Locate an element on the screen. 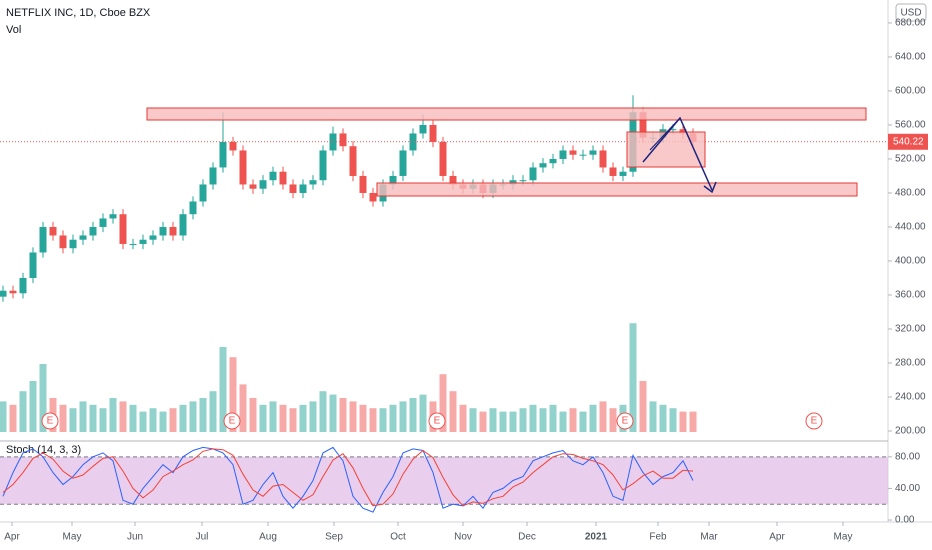  x-tick-label: 2021 is located at coordinates (596, 537).